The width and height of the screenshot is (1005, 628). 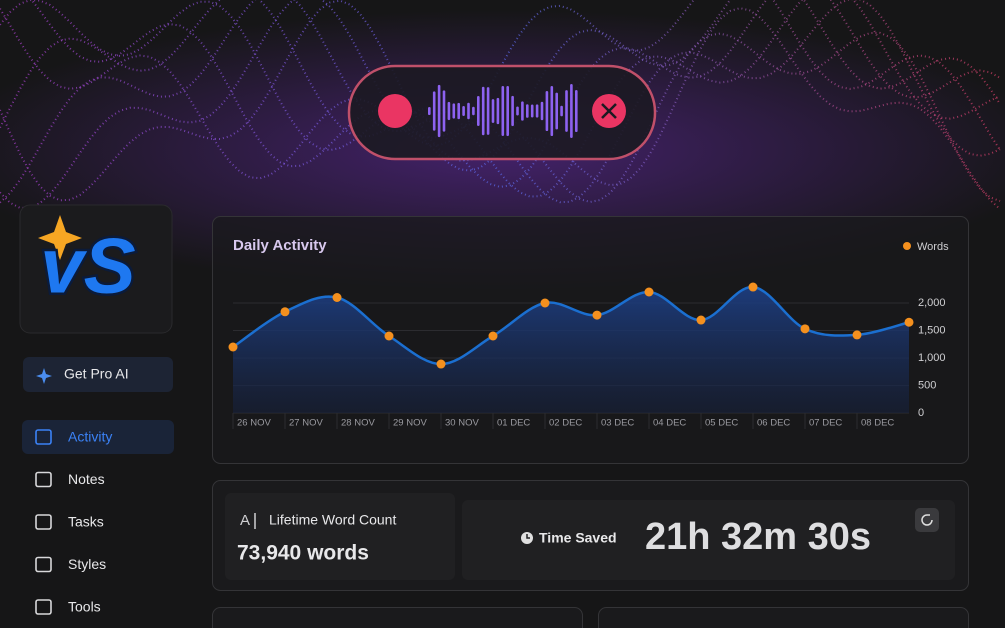 I want to click on x-tick-label: 01 DEC, so click(x=513, y=423).